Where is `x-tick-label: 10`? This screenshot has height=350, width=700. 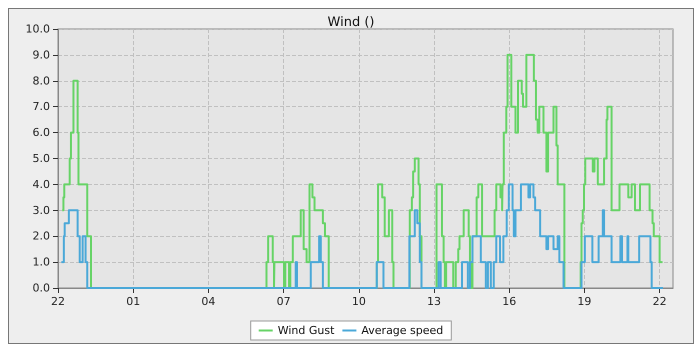
x-tick-label: 10 is located at coordinates (359, 301).